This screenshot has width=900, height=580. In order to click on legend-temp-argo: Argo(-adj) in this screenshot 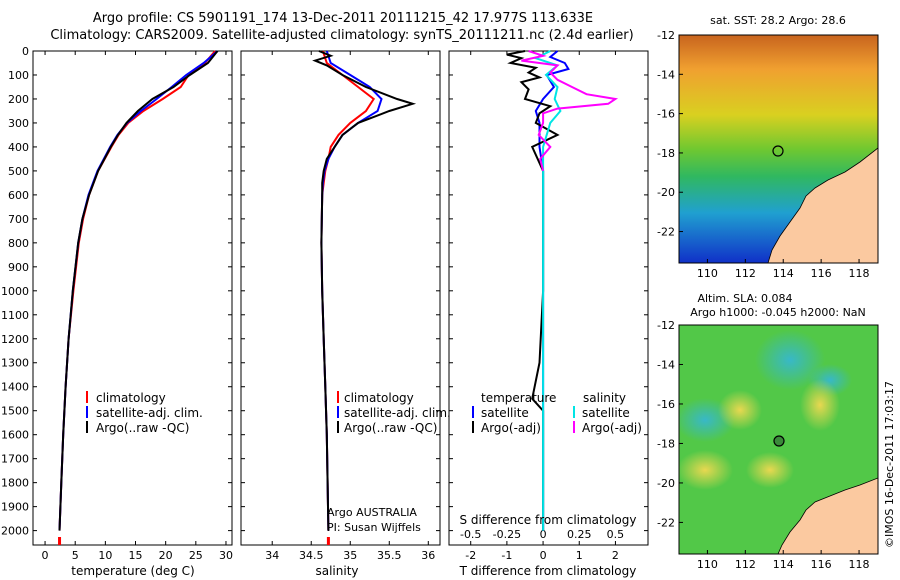, I will do `click(511, 428)`.